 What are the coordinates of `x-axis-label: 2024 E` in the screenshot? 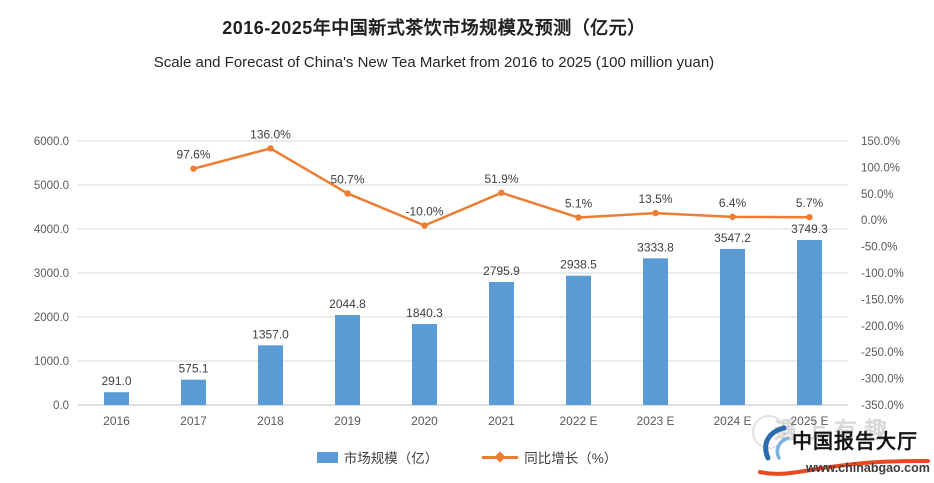 It's located at (732, 421).